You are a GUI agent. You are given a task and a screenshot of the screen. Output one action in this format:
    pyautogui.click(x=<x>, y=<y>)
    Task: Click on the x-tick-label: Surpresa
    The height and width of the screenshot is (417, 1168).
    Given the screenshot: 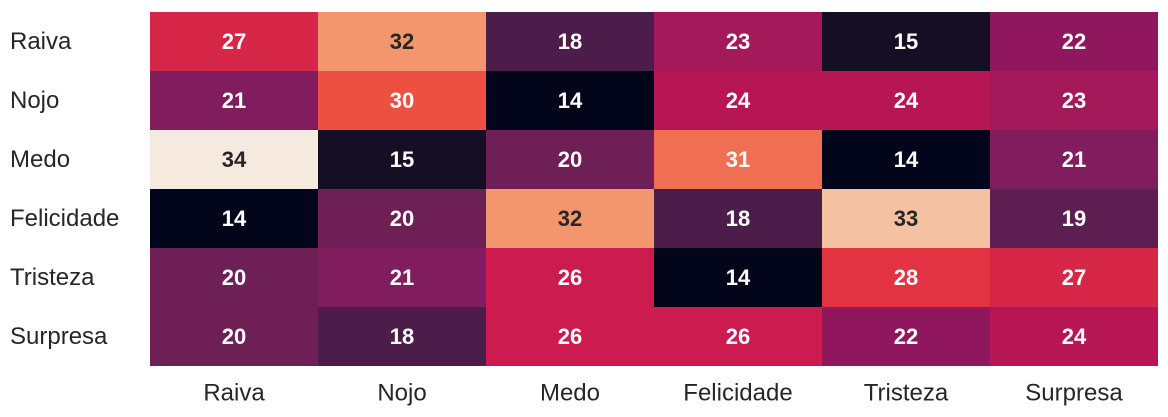 What is the action you would take?
    pyautogui.click(x=1074, y=393)
    